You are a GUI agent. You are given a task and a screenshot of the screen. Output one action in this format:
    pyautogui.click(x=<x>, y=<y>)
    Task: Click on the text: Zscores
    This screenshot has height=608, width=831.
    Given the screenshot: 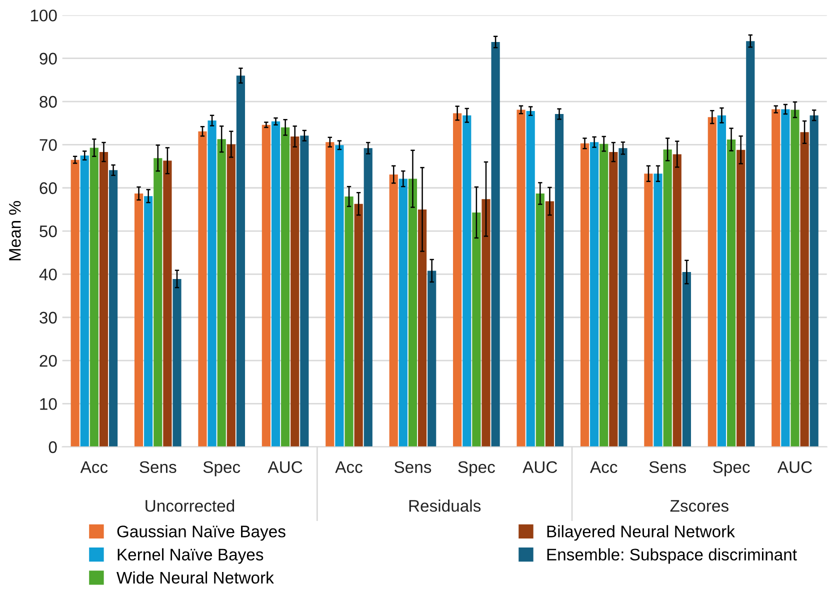 What is the action you would take?
    pyautogui.click(x=699, y=506)
    